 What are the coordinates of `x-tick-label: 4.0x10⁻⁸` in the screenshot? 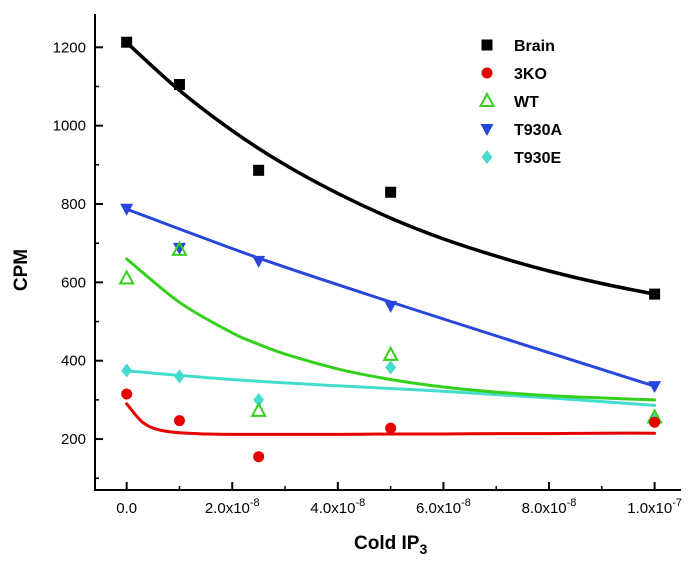 It's located at (337, 507).